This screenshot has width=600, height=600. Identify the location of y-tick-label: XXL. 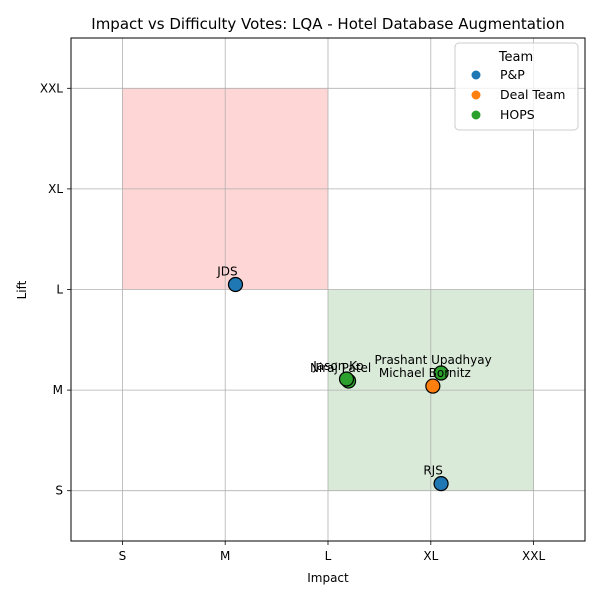
(51, 88).